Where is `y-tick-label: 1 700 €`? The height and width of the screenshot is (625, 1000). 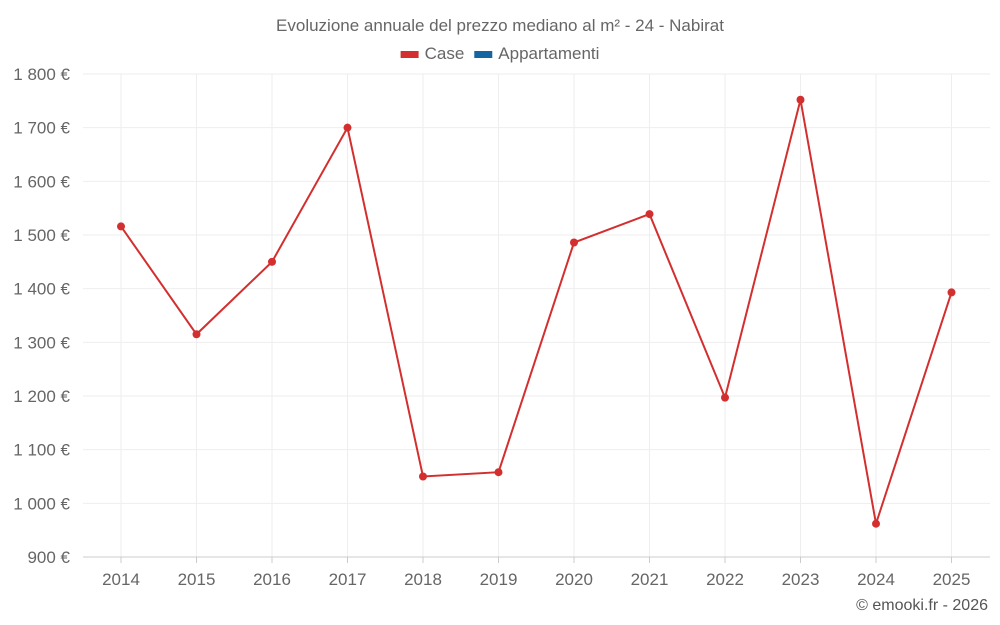 y-tick-label: 1 700 € is located at coordinates (41, 128).